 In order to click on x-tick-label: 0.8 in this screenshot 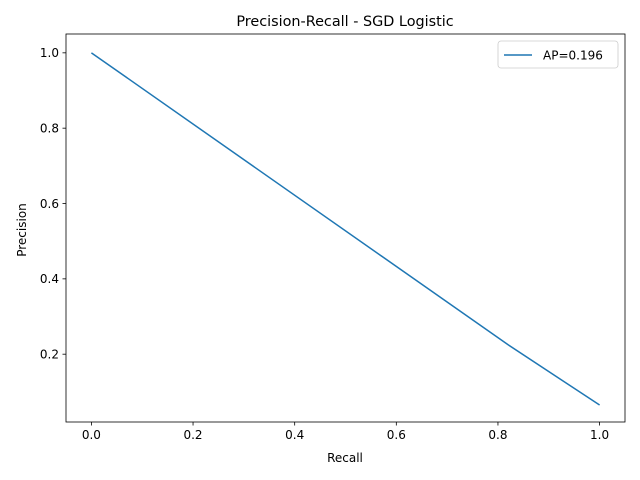, I will do `click(497, 435)`.